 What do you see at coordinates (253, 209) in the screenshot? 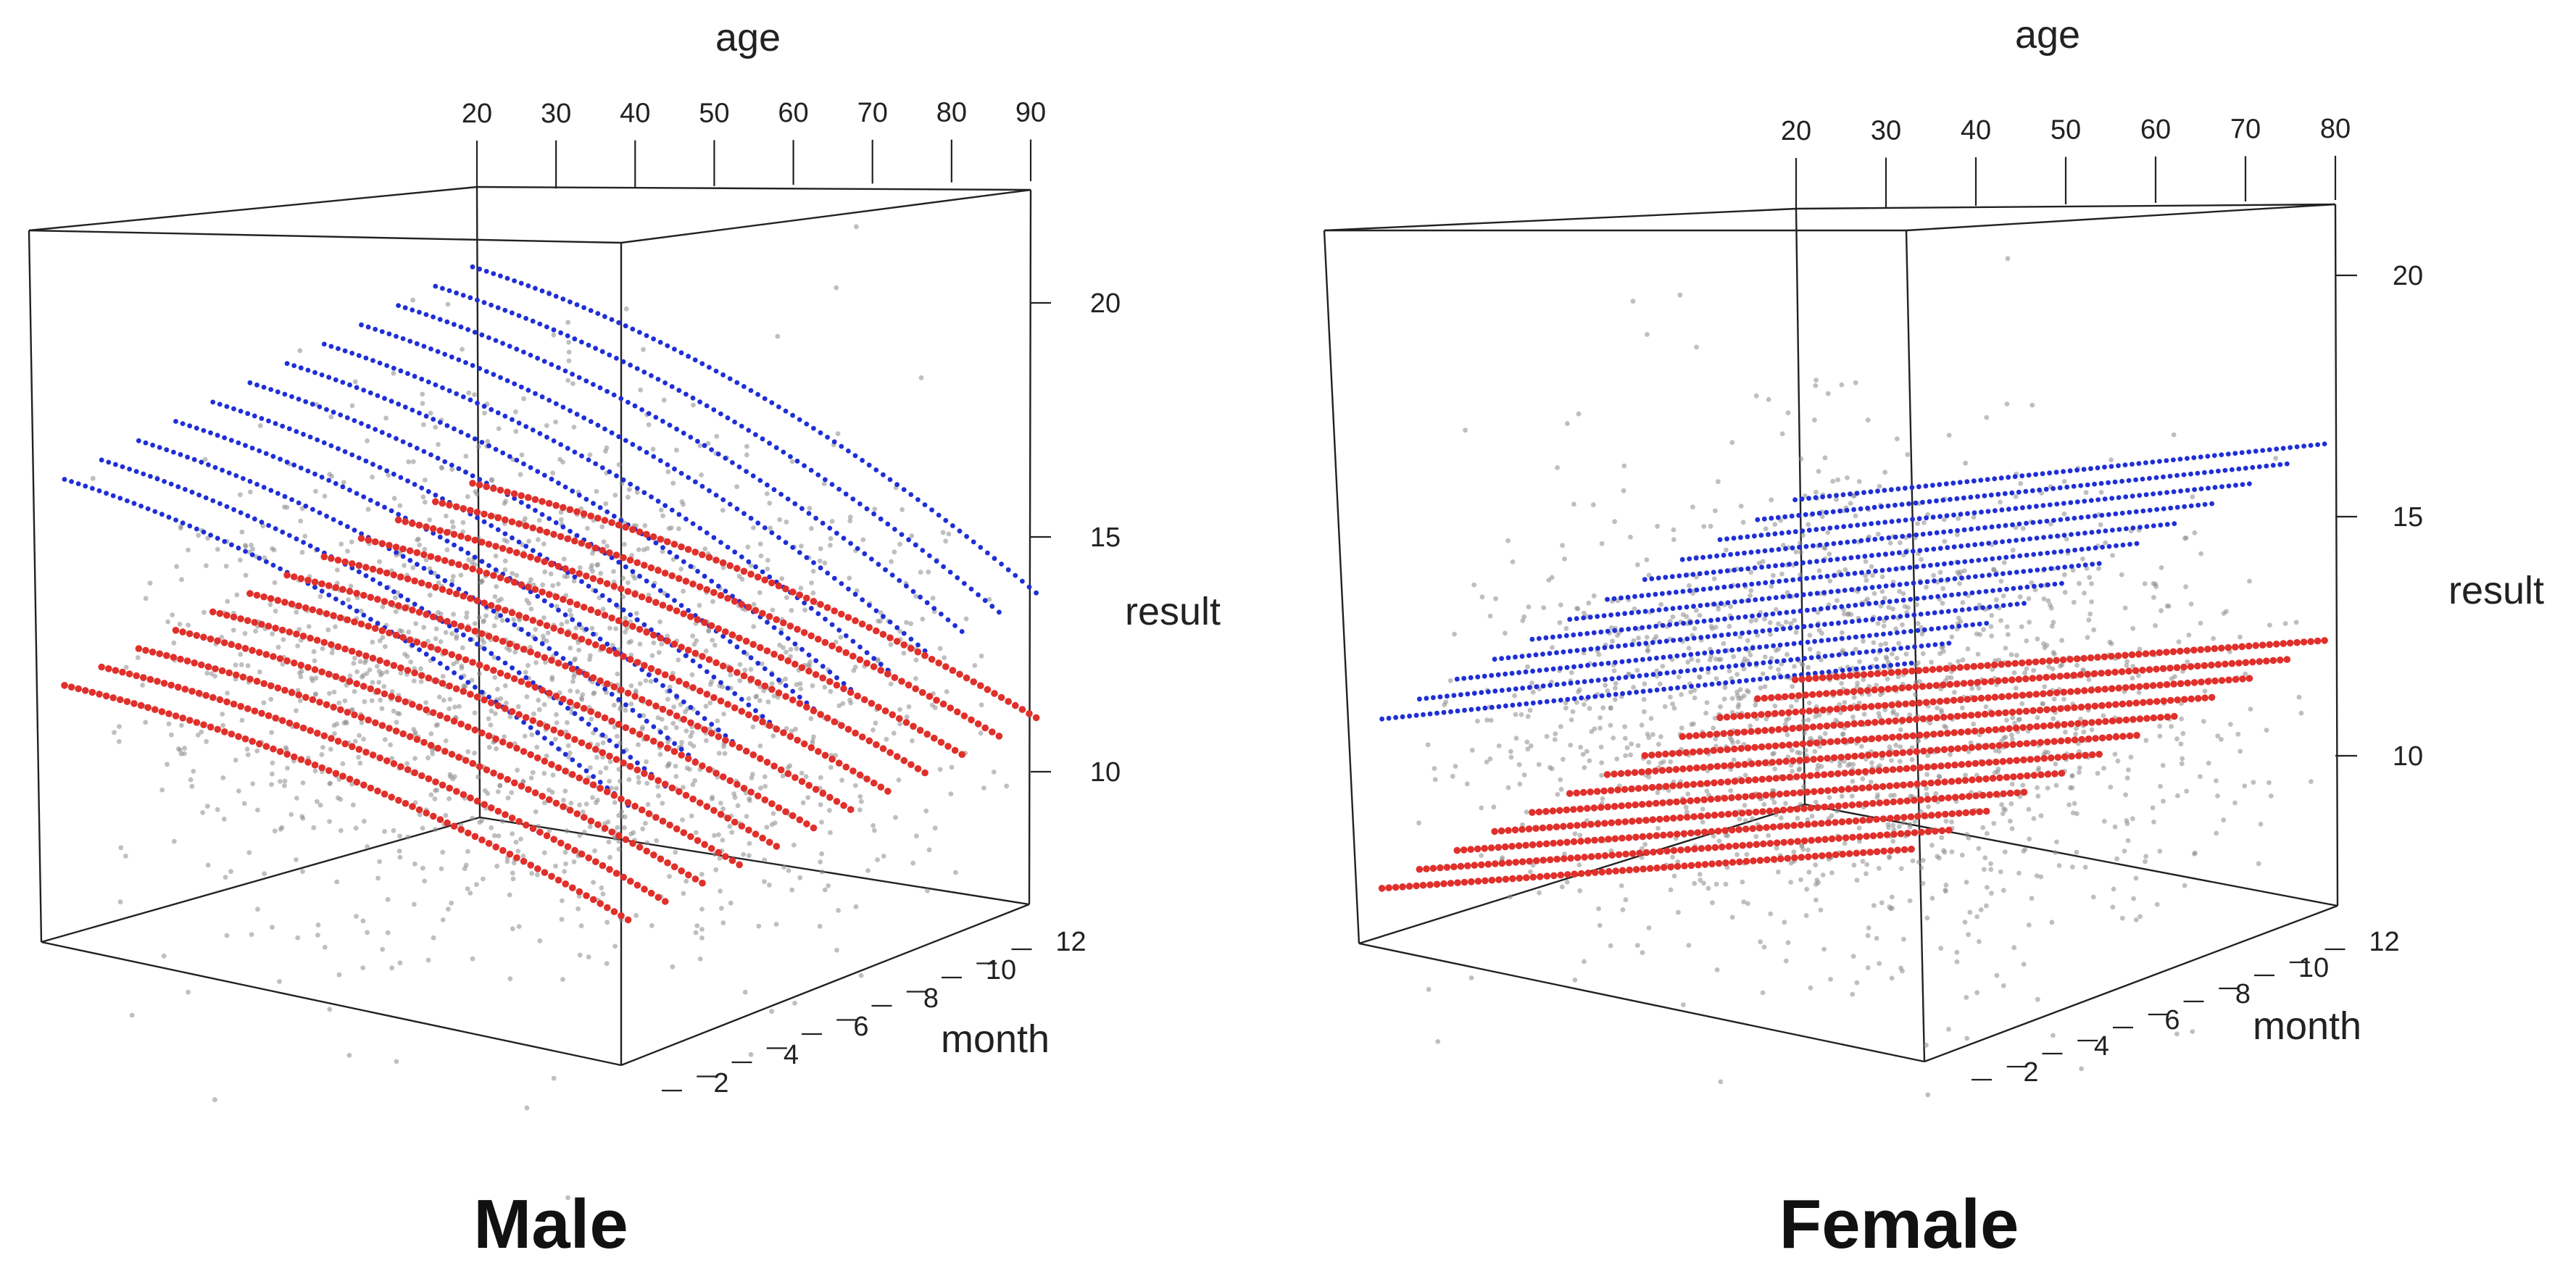
I see `male-frame-edge` at bounding box center [253, 209].